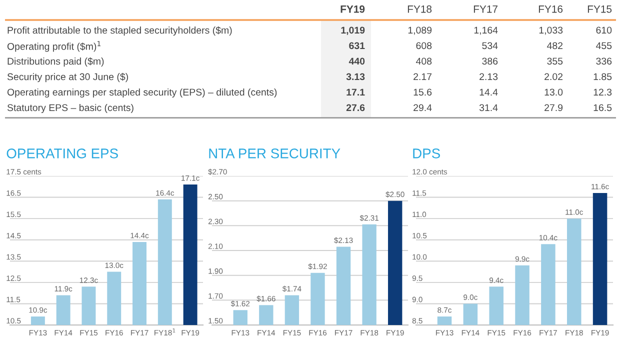 The height and width of the screenshot is (339, 621). Describe the element at coordinates (357, 46) in the screenshot. I see `text: 631` at that location.